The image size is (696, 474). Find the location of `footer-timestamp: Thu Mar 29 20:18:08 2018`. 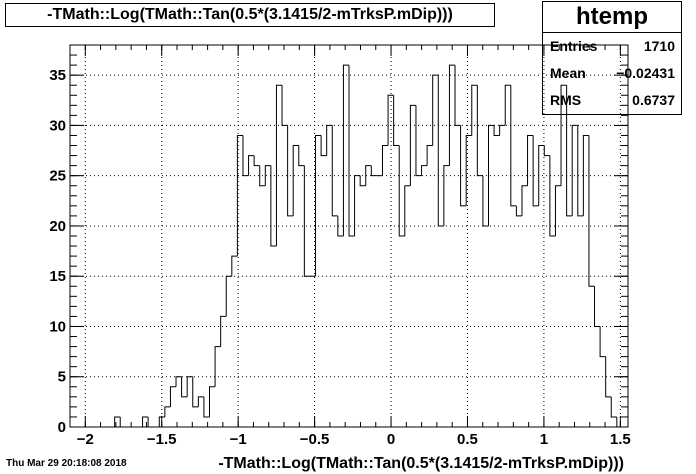

footer-timestamp: Thu Mar 29 20:18:08 2018 is located at coordinates (66, 463).